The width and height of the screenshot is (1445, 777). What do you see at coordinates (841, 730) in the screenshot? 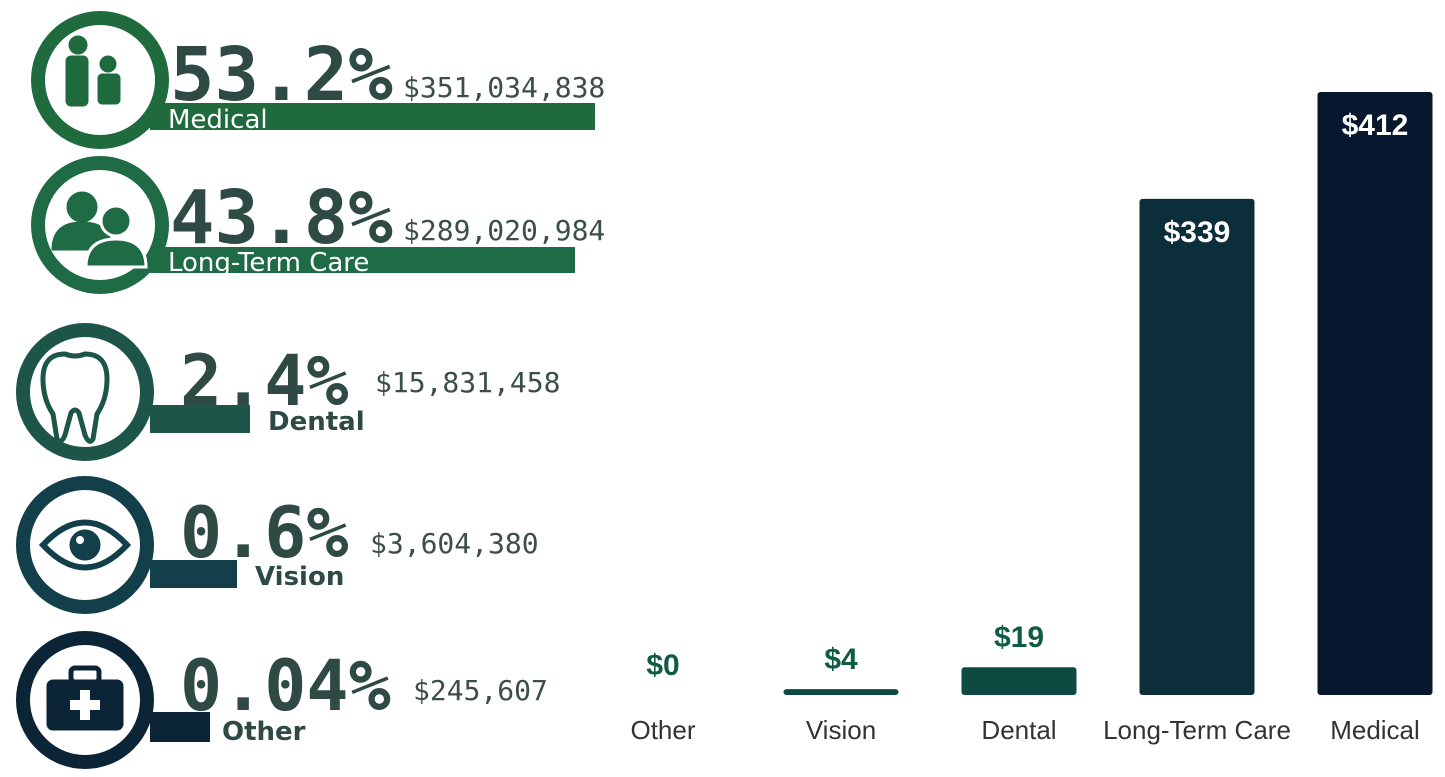
I see `x-tick-label: Vision` at bounding box center [841, 730].